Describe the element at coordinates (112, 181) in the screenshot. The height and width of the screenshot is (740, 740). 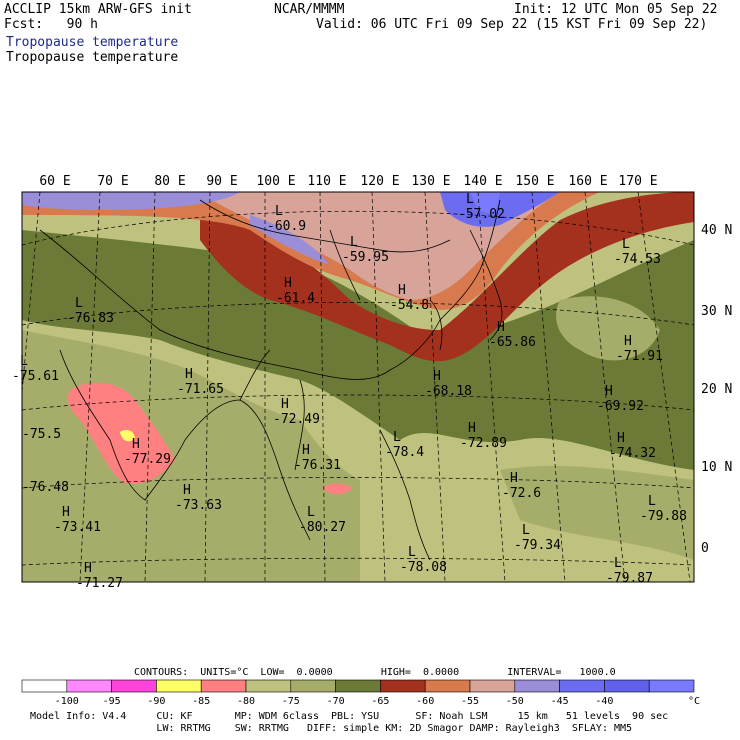
I see `longitude-label: 70 E` at that location.